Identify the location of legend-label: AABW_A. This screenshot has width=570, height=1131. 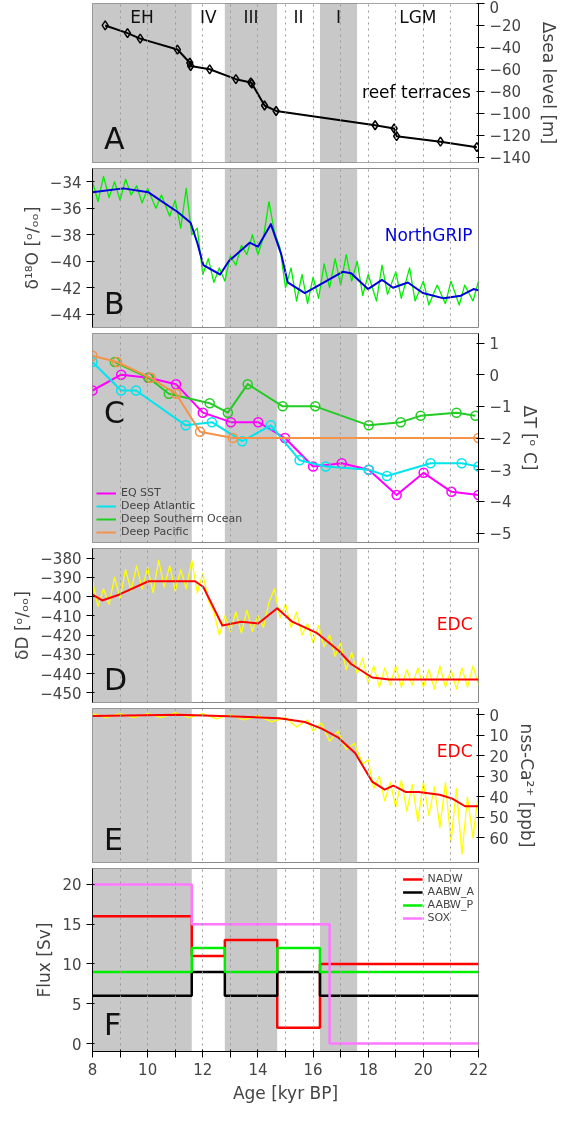
(450, 891).